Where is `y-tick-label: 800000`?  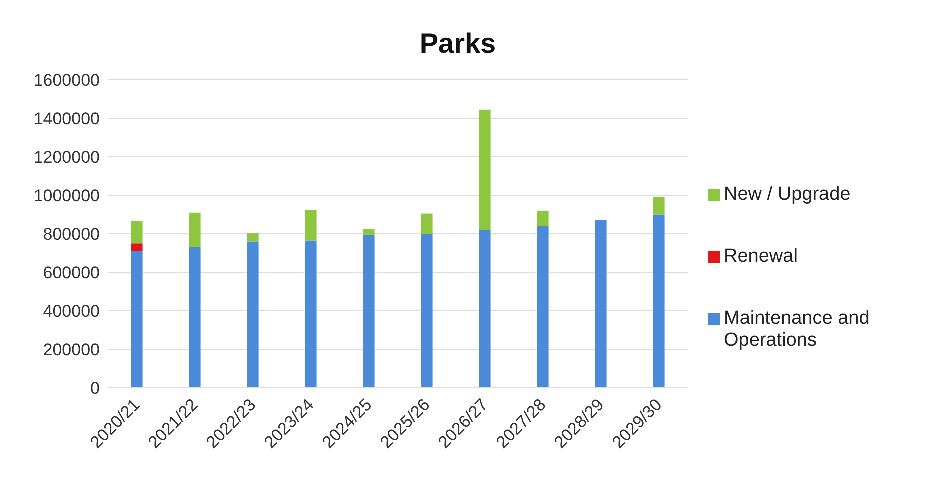
y-tick-label: 800000 is located at coordinates (71, 234).